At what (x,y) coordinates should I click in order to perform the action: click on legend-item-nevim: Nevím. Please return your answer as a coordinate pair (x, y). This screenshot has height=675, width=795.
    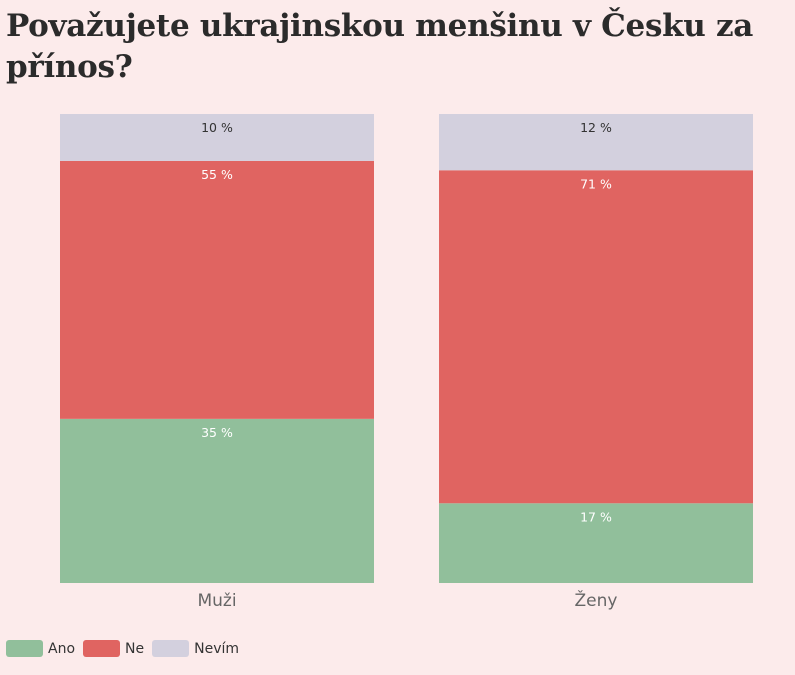
    Looking at the image, I should click on (196, 648).